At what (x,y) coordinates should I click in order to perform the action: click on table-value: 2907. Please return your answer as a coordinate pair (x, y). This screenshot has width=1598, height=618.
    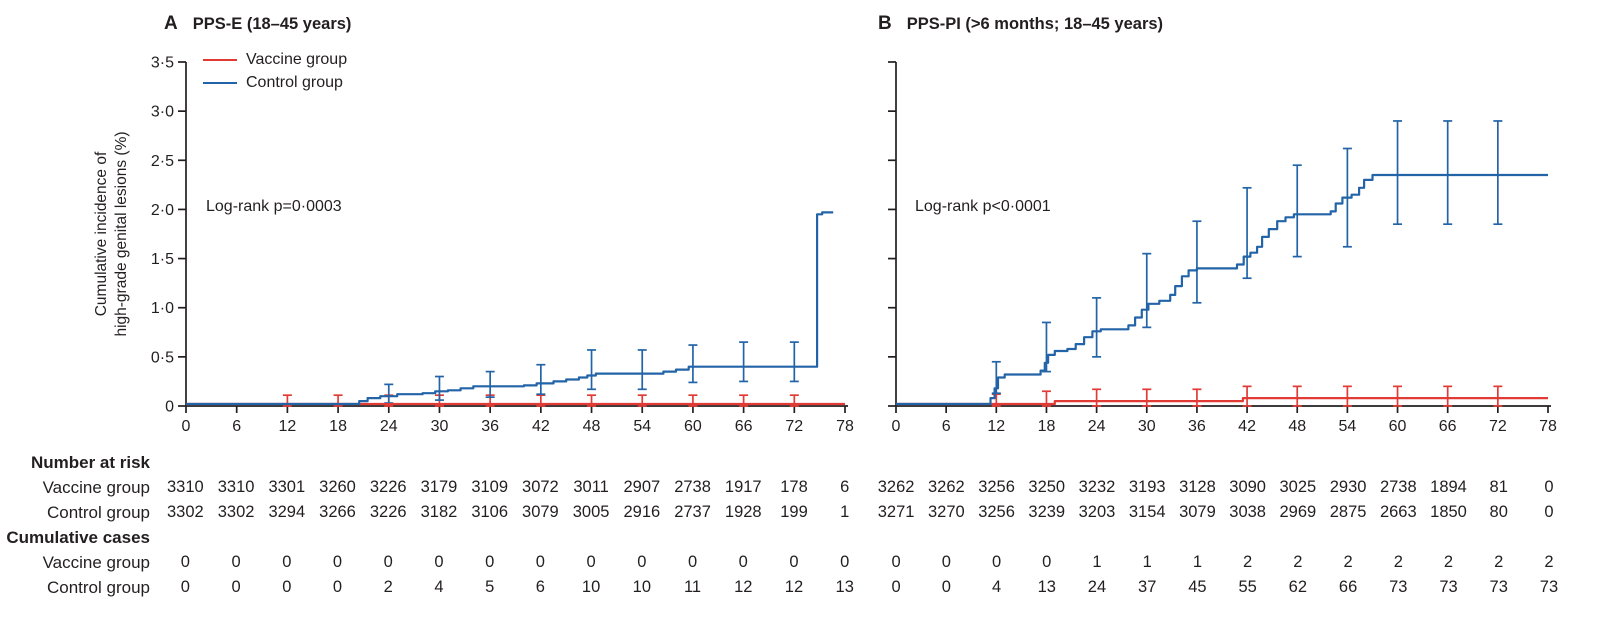
    Looking at the image, I should click on (642, 487).